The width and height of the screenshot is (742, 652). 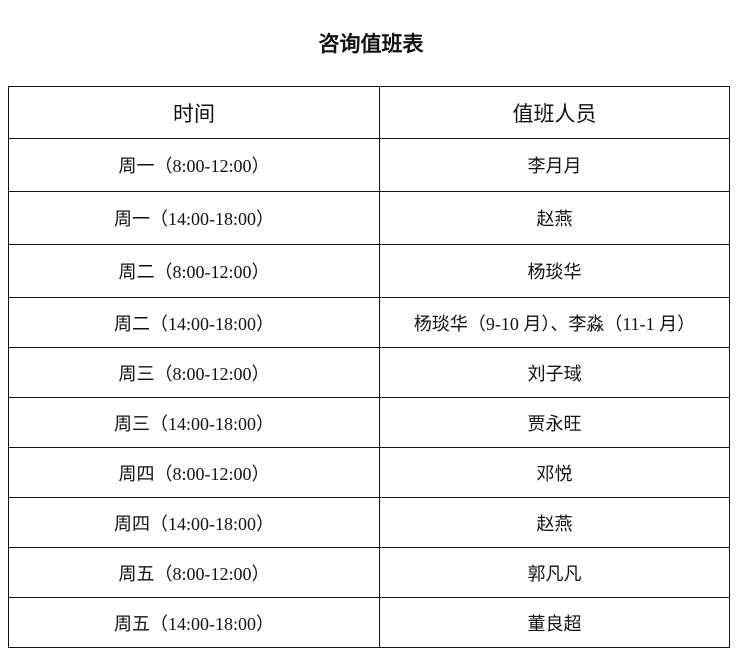 I want to click on table-row: 周五（14:00-18:00） 董良超, so click(x=369, y=622).